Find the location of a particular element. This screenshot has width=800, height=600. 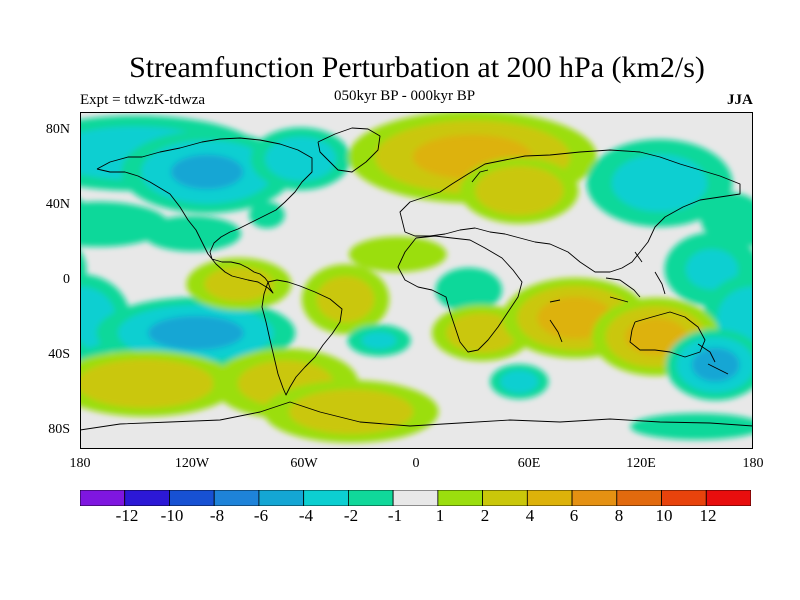

colorbar-label: -4 is located at coordinates (306, 515).